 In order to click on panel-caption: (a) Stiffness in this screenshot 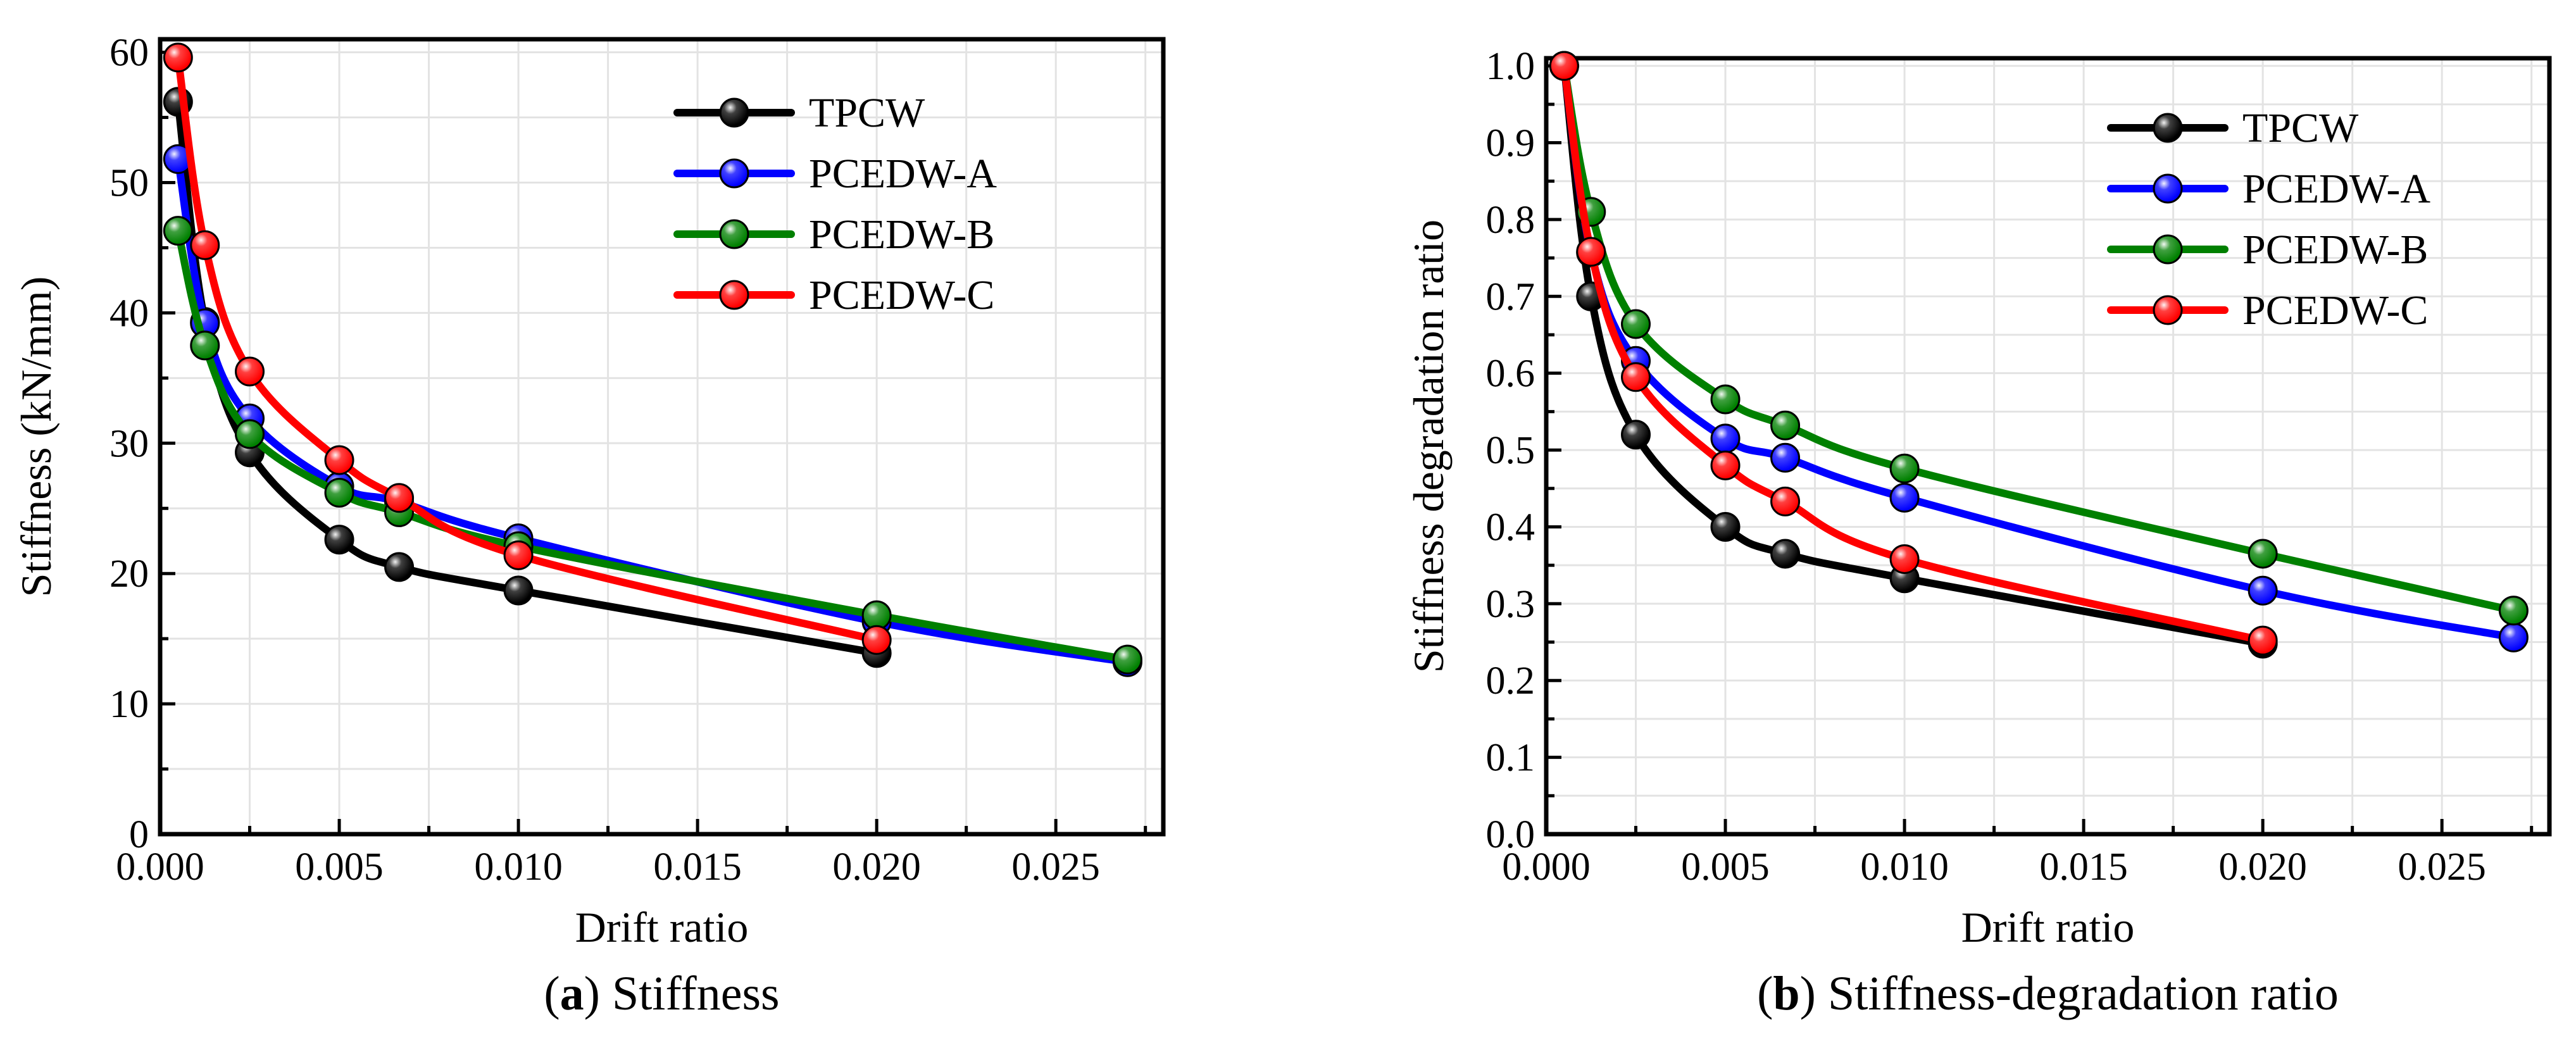, I will do `click(662, 993)`.